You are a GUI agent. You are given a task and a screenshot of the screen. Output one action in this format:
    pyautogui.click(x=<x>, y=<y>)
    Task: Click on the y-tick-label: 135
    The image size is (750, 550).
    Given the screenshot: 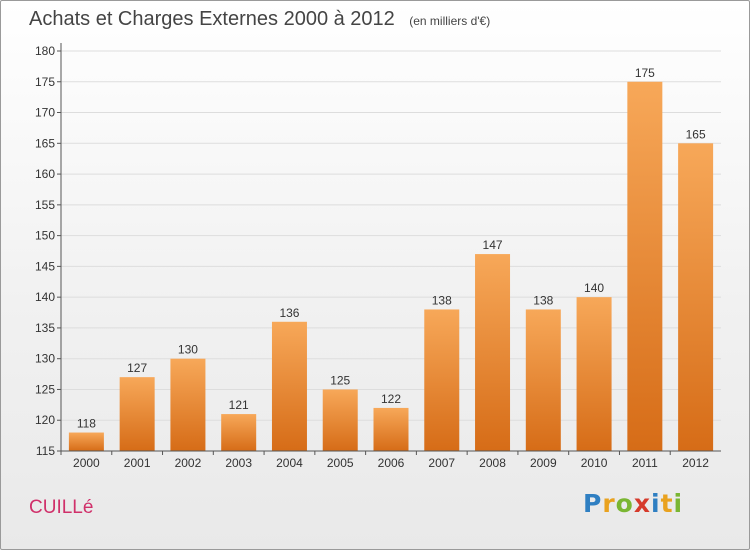 What is the action you would take?
    pyautogui.click(x=45, y=328)
    